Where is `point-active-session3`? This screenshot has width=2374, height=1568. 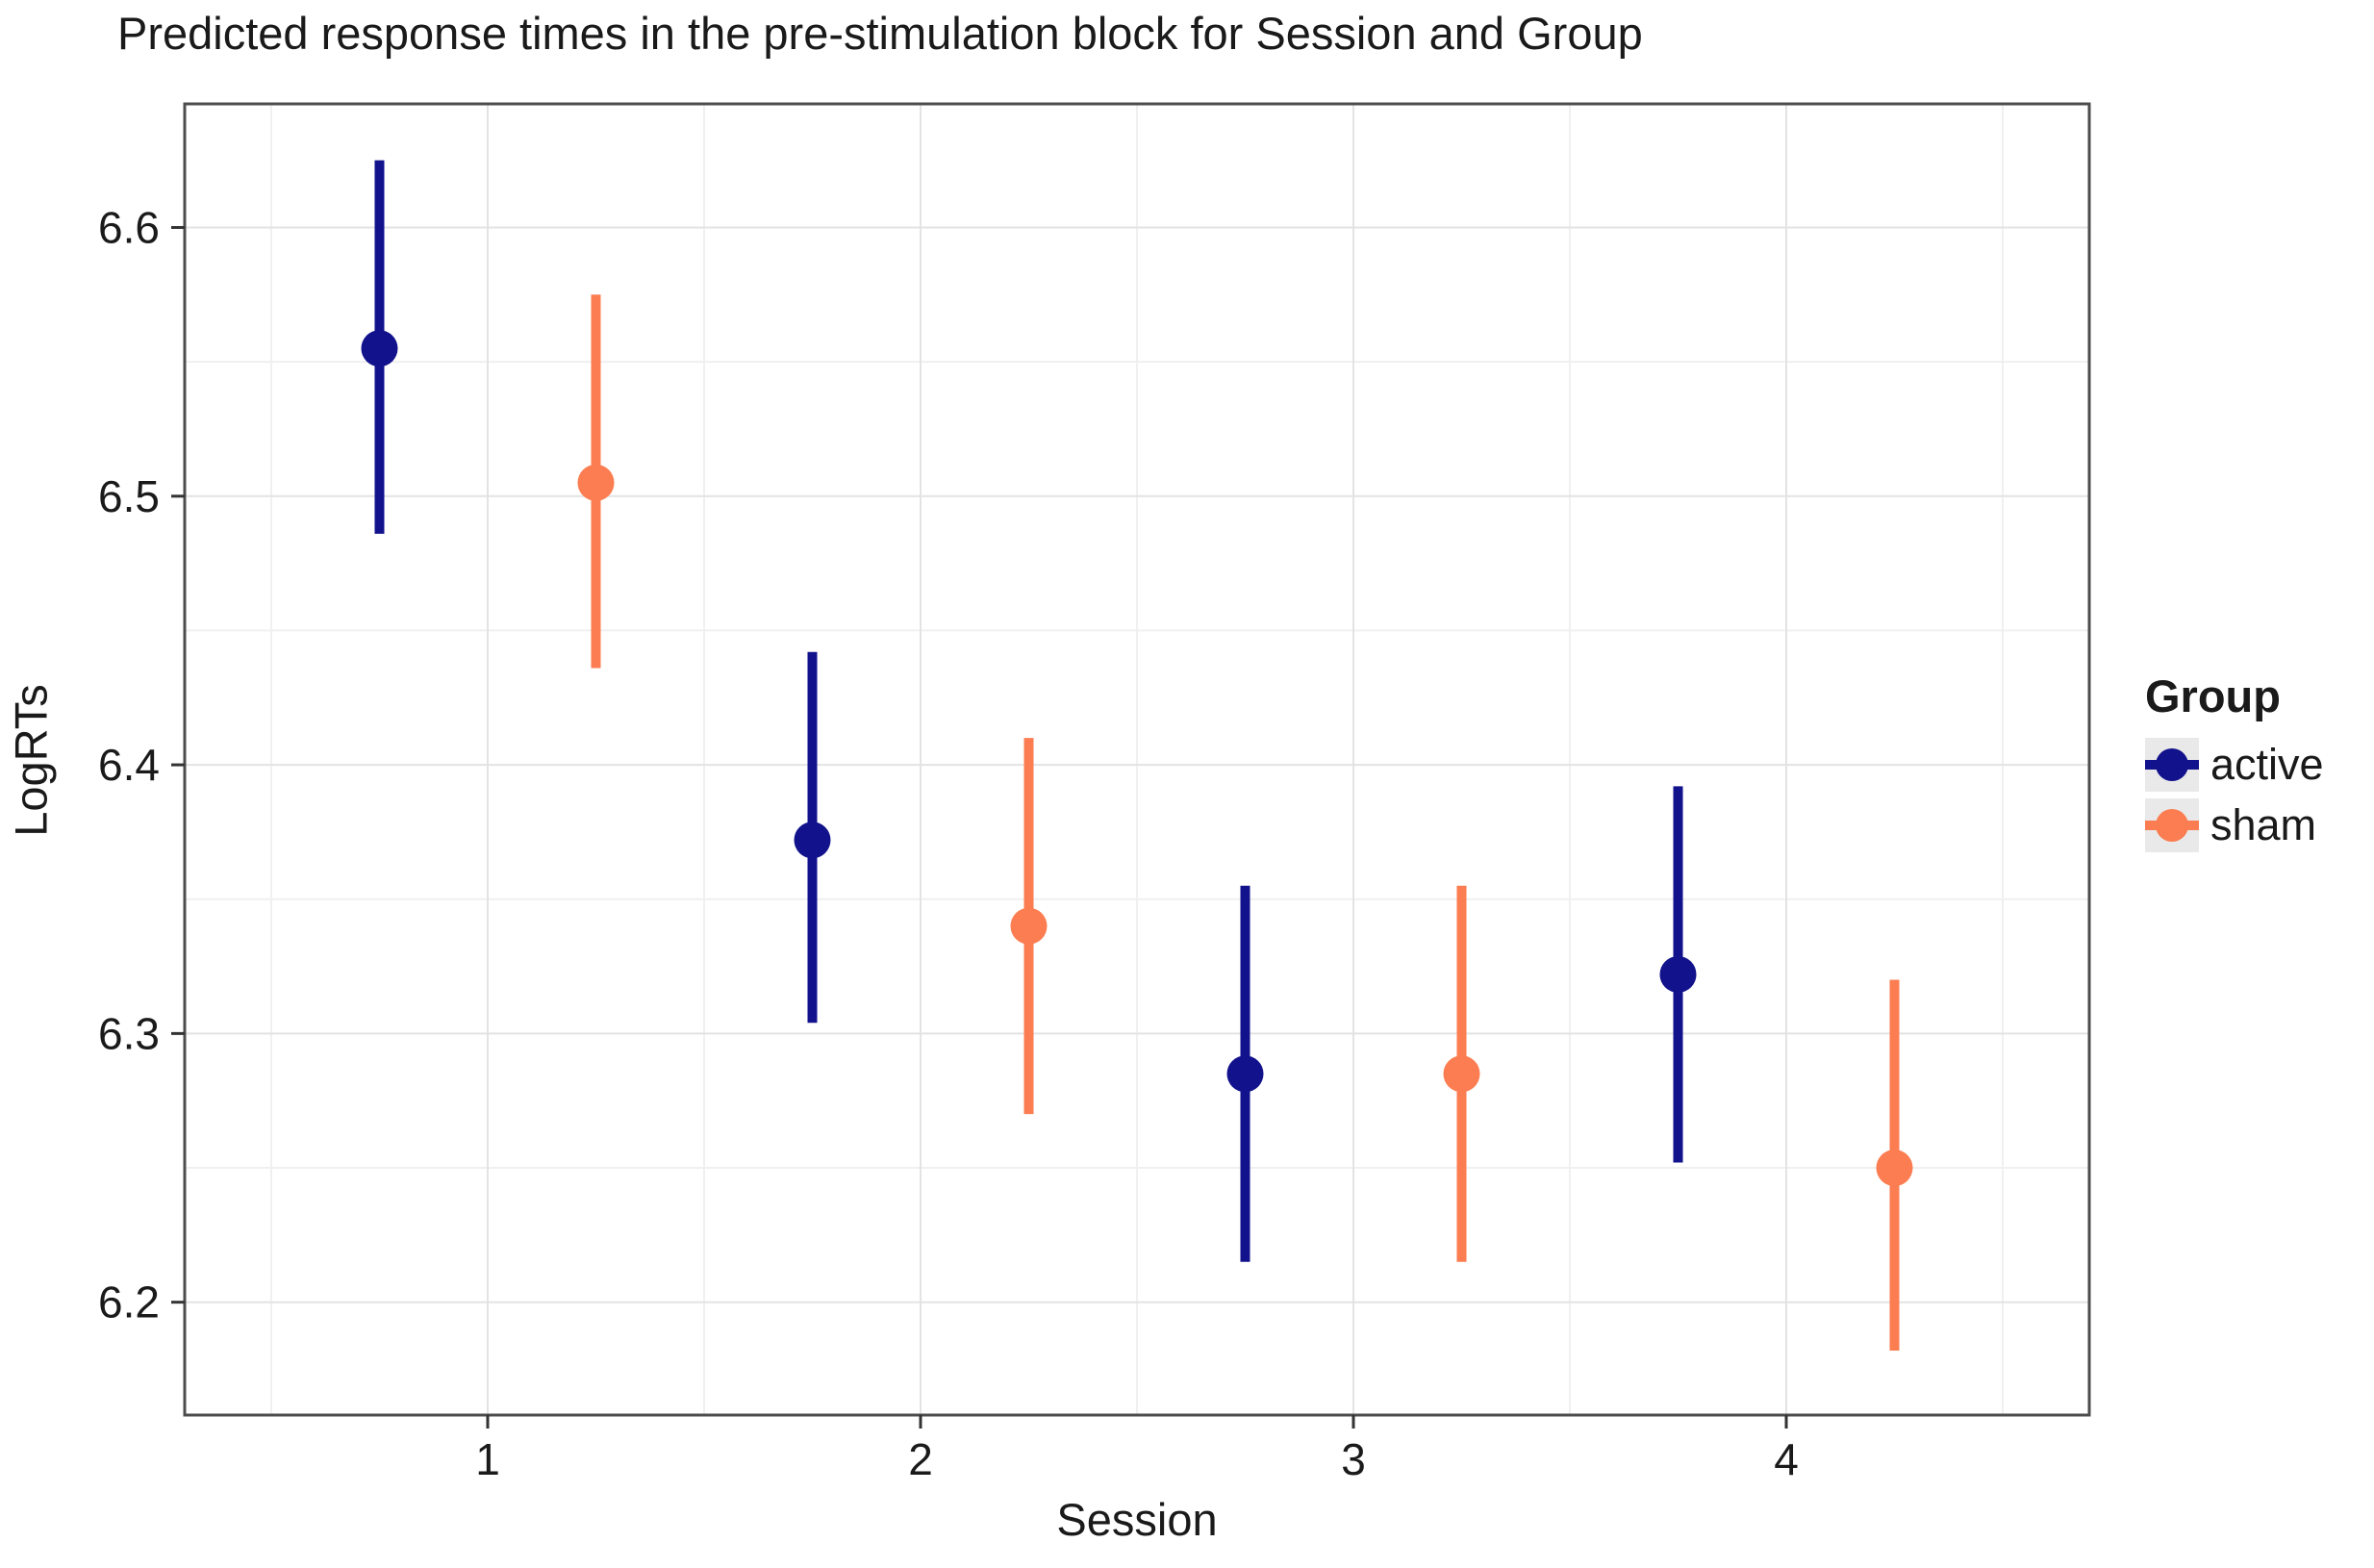
point-active-session3 is located at coordinates (1245, 1074).